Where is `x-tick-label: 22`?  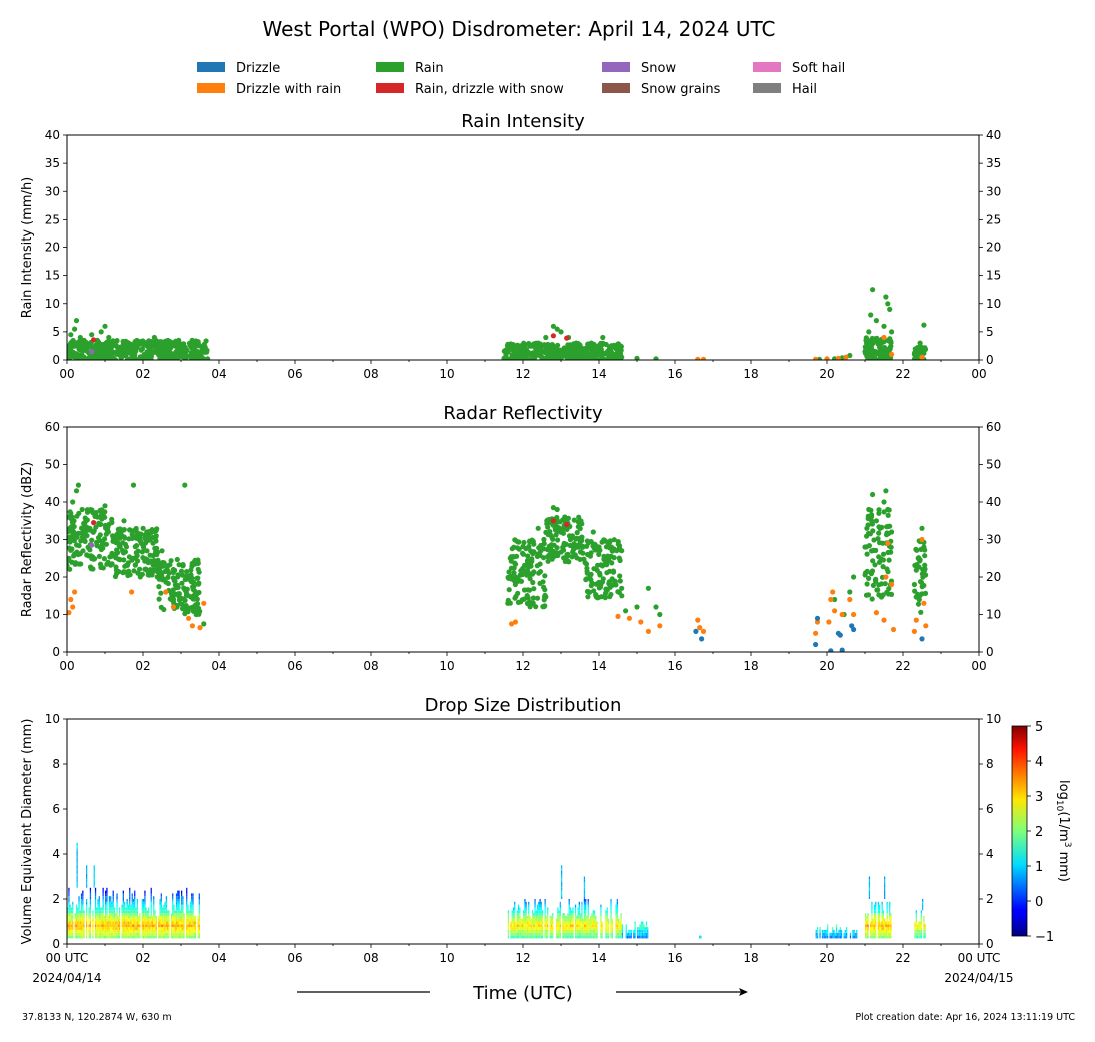 x-tick-label: 22 is located at coordinates (902, 958).